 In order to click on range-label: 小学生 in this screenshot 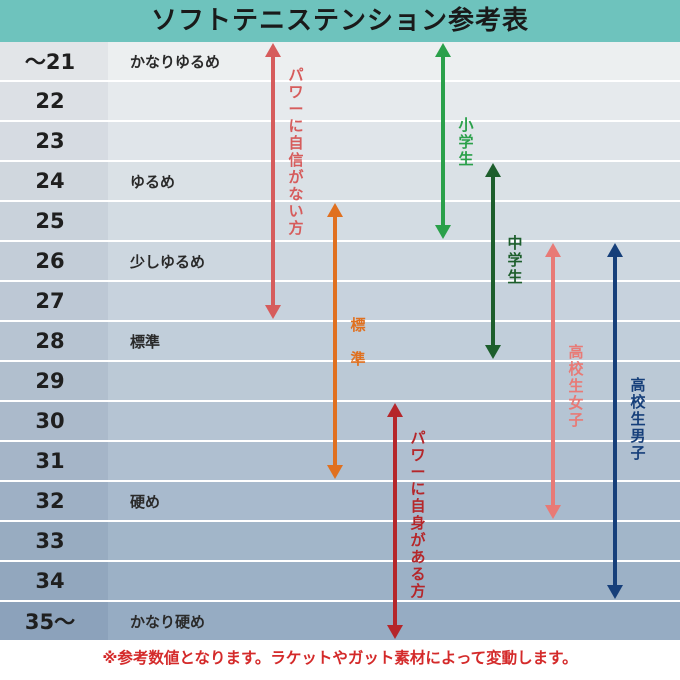, I will do `click(465, 142)`.